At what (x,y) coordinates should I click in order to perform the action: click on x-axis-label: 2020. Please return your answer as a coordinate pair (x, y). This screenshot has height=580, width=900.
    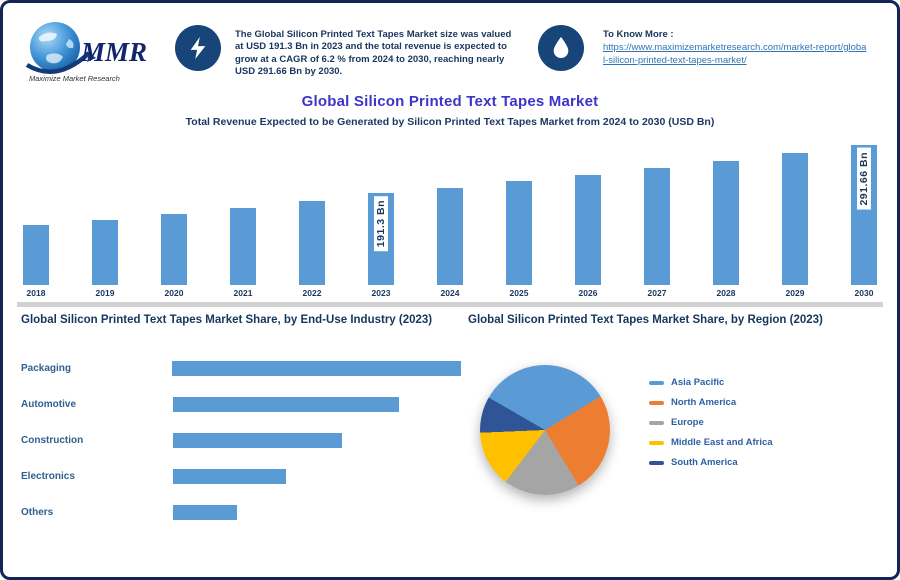
    Looking at the image, I should click on (174, 293).